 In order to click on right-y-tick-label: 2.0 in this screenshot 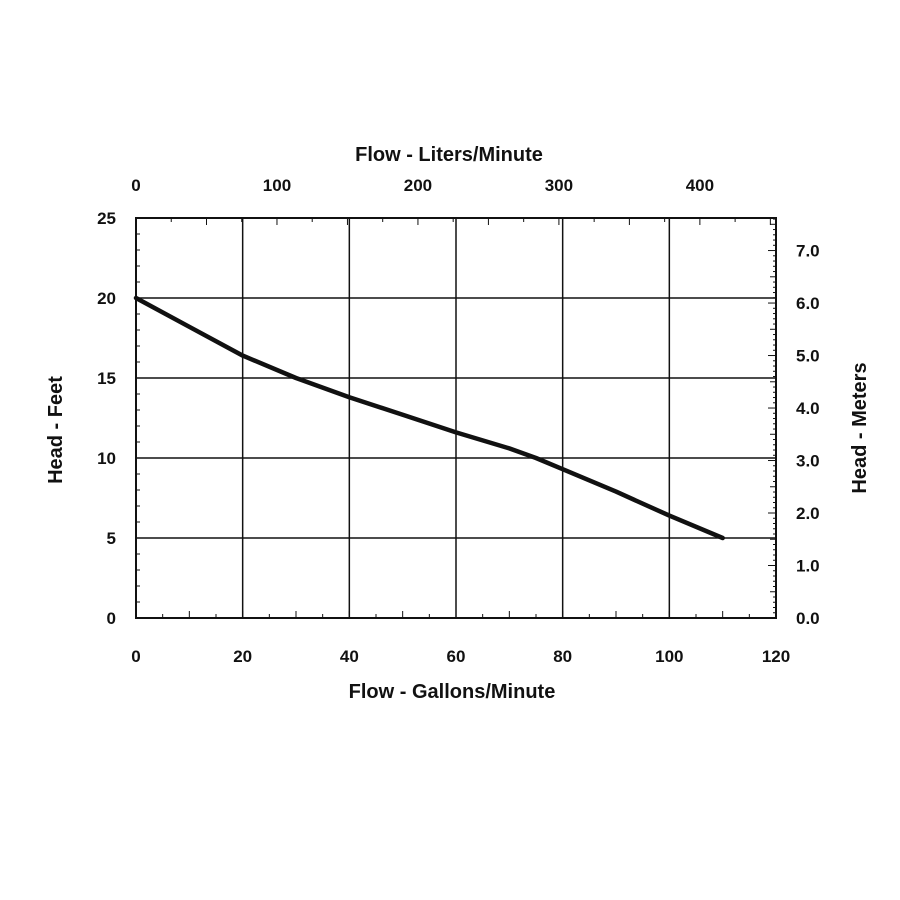, I will do `click(808, 513)`.